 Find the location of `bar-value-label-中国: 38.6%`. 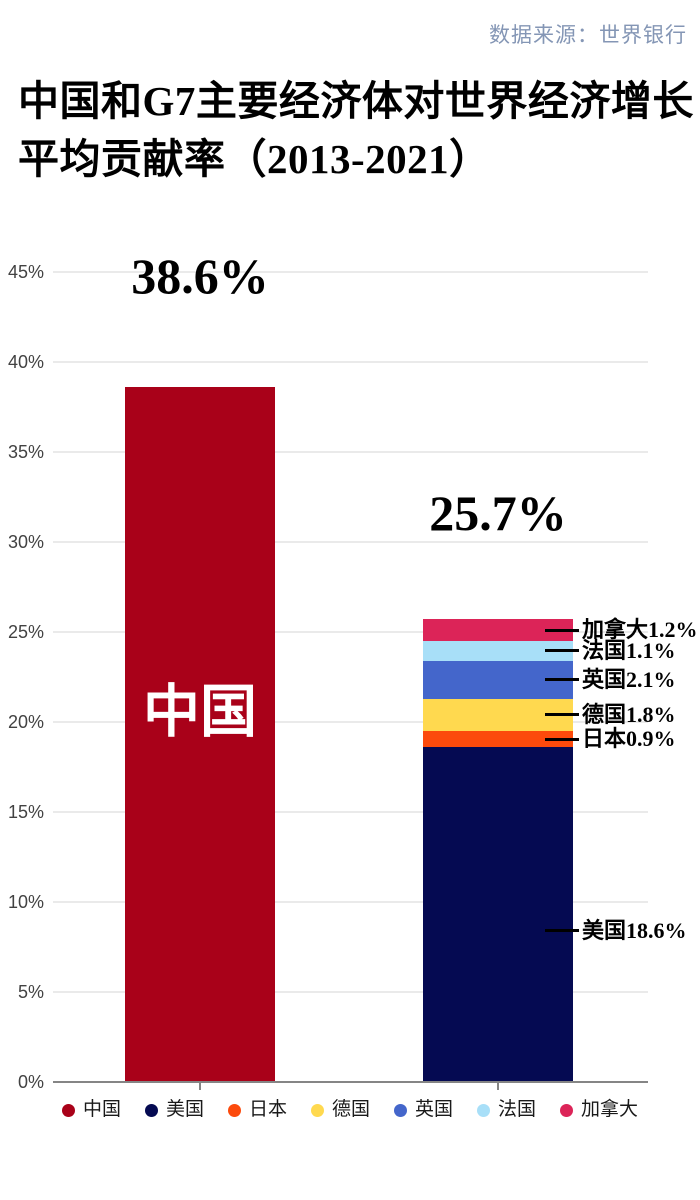

bar-value-label-中国: 38.6% is located at coordinates (200, 276).